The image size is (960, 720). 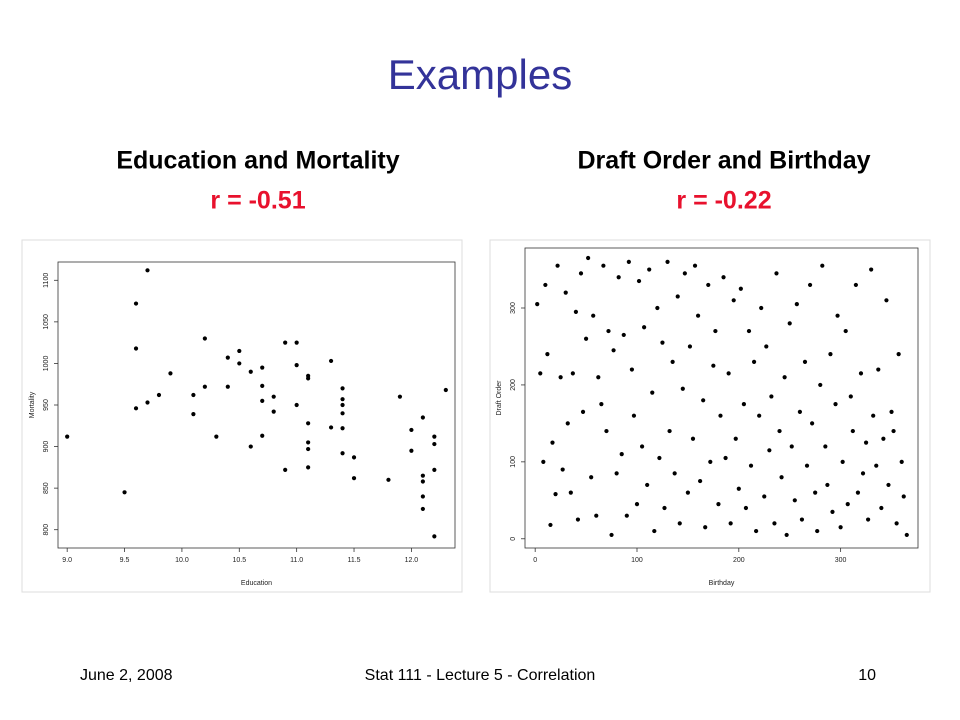 What do you see at coordinates (296, 560) in the screenshot?
I see `x-tick-label: 11.0` at bounding box center [296, 560].